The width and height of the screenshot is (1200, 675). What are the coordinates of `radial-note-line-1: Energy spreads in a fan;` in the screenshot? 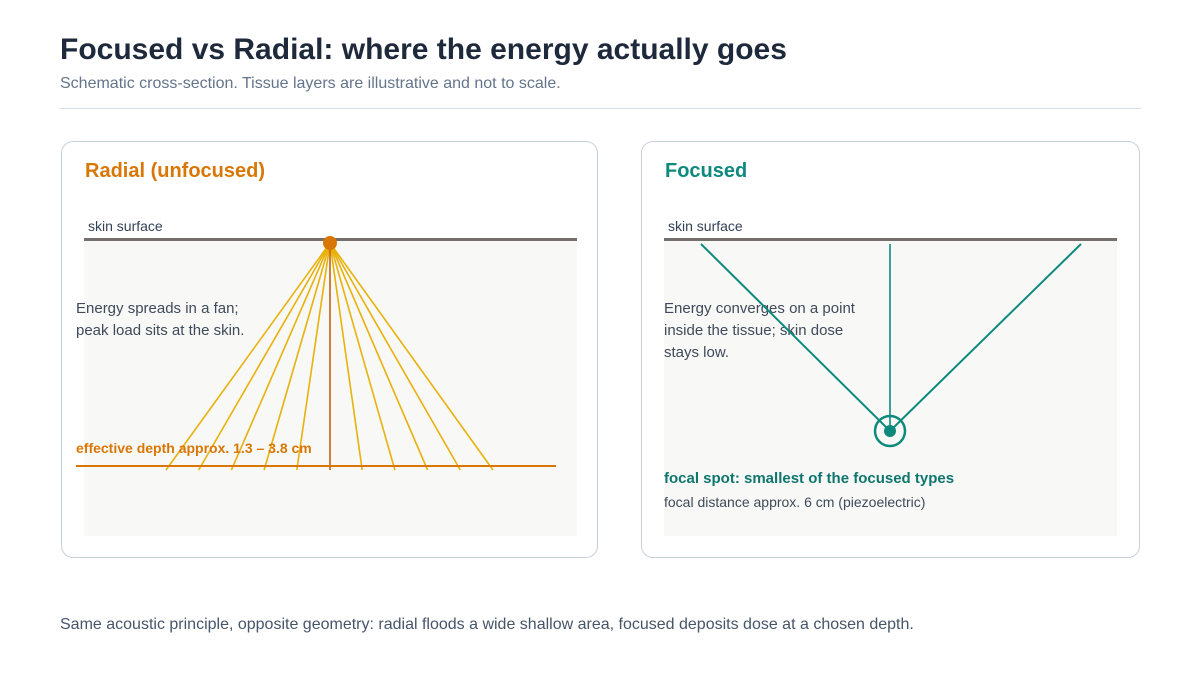 It's located at (157, 308).